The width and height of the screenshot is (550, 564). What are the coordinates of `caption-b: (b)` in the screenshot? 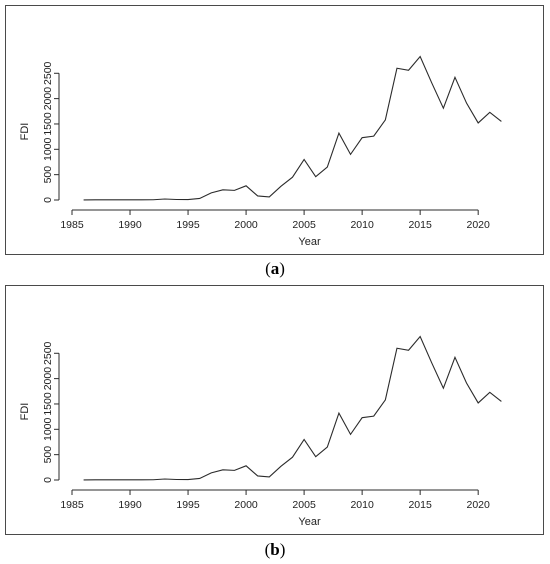 It's located at (275, 549).